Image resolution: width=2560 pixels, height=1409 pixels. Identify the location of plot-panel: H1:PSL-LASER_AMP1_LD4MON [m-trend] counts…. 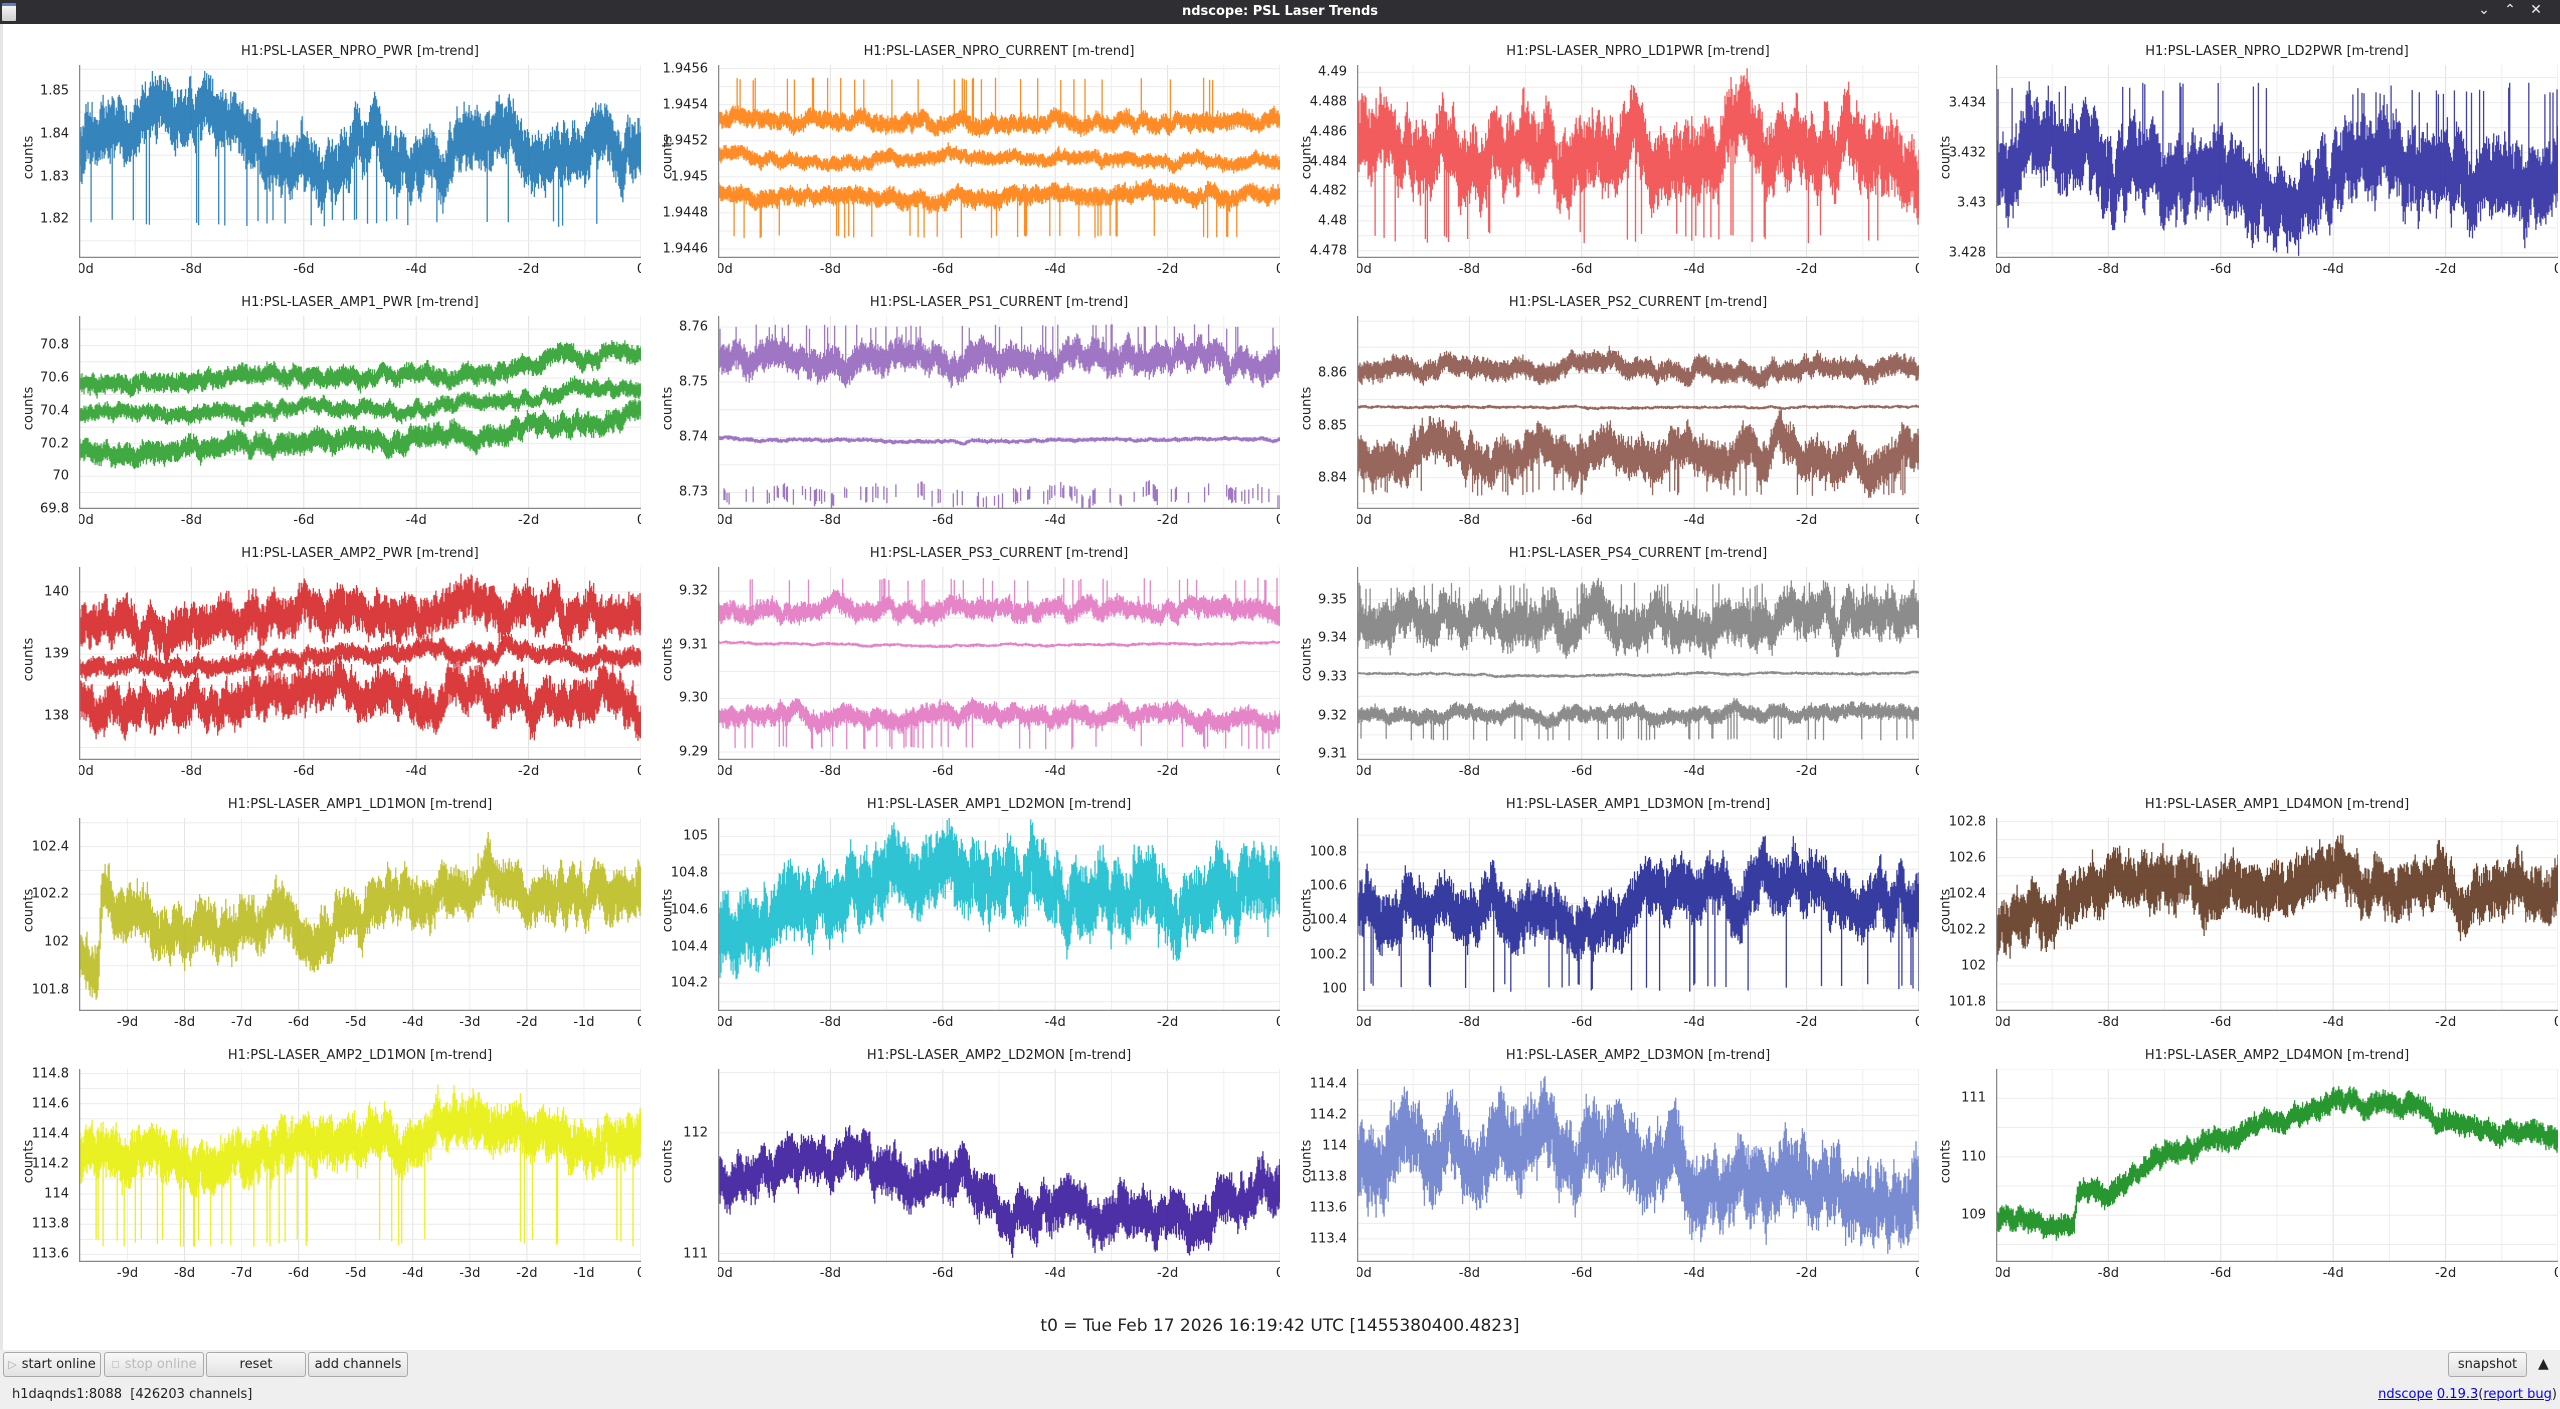
(2242, 908).